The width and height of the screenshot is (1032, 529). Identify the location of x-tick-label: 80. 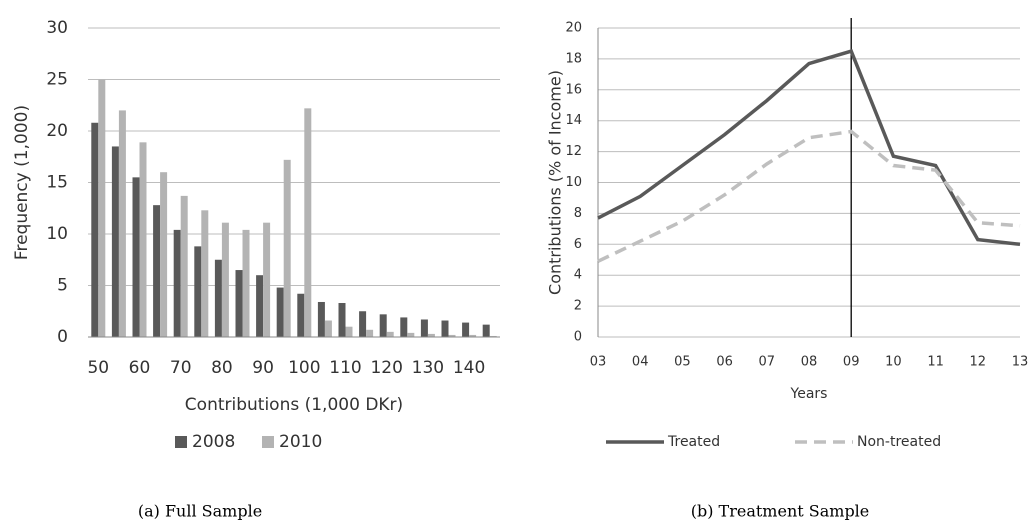
(222, 368).